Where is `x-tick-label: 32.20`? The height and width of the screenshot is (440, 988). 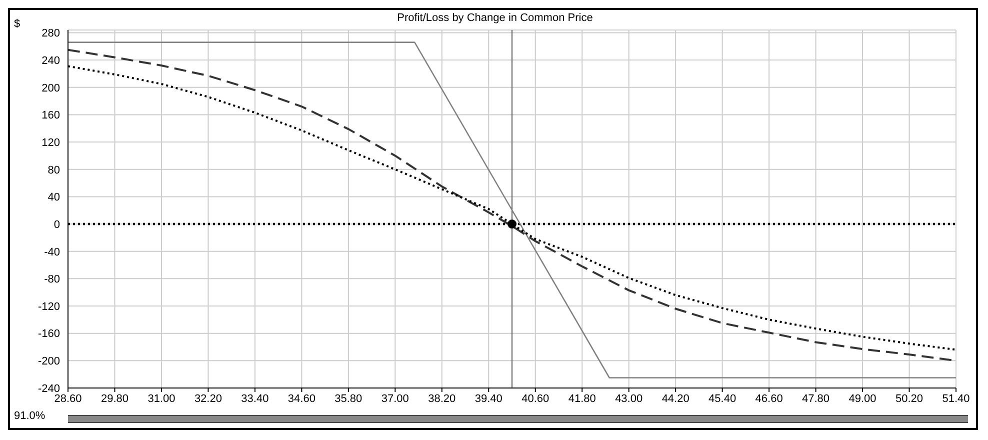 x-tick-label: 32.20 is located at coordinates (208, 398).